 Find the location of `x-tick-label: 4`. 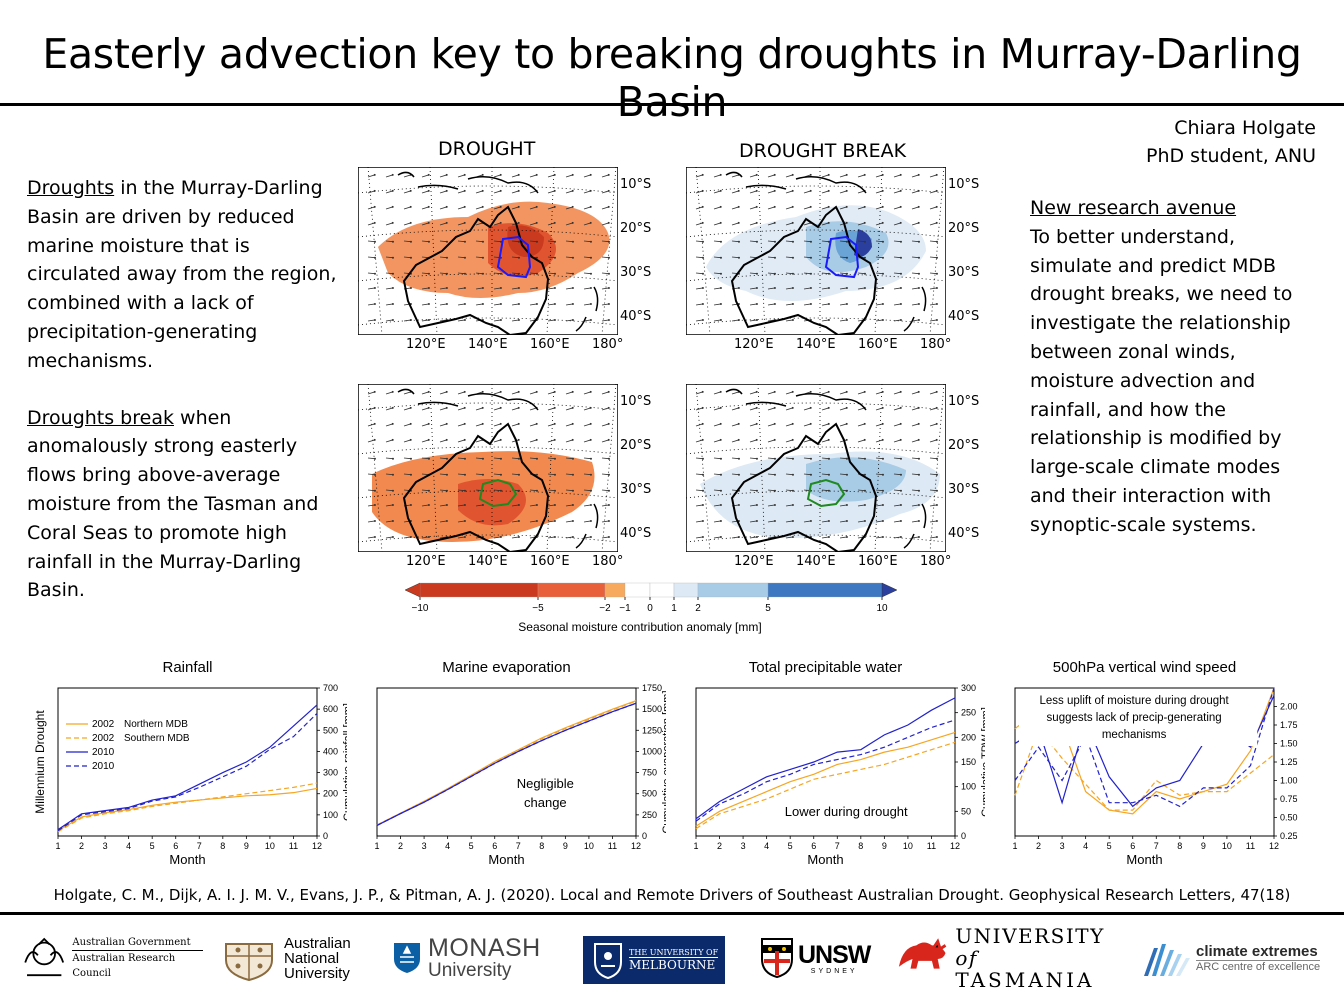

x-tick-label: 4 is located at coordinates (766, 846).